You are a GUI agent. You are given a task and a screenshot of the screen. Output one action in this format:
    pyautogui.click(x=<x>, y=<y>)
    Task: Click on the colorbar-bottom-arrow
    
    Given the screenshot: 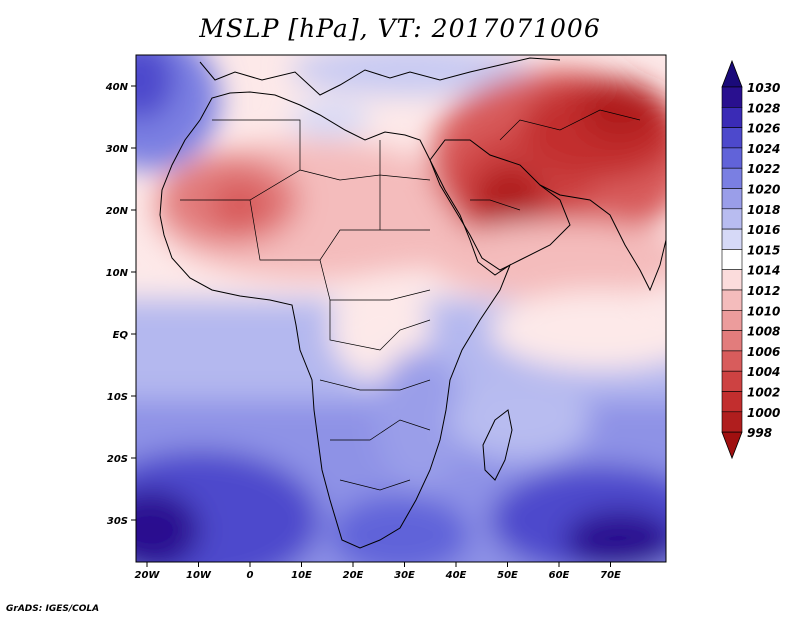 What is the action you would take?
    pyautogui.click(x=732, y=445)
    